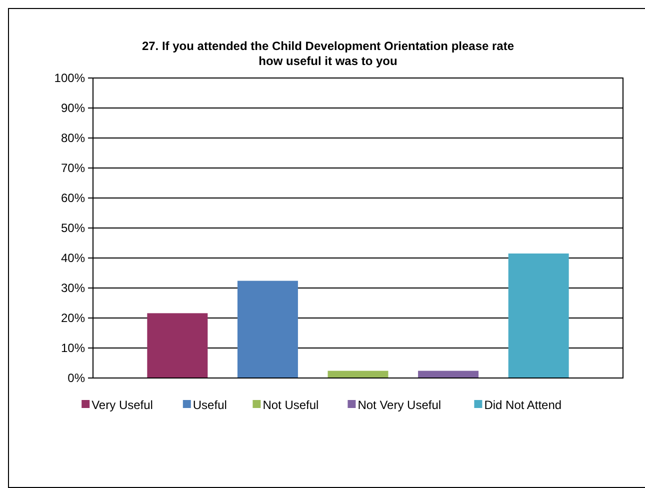  What do you see at coordinates (523, 405) in the screenshot?
I see `legend-label: Did Not Attend` at bounding box center [523, 405].